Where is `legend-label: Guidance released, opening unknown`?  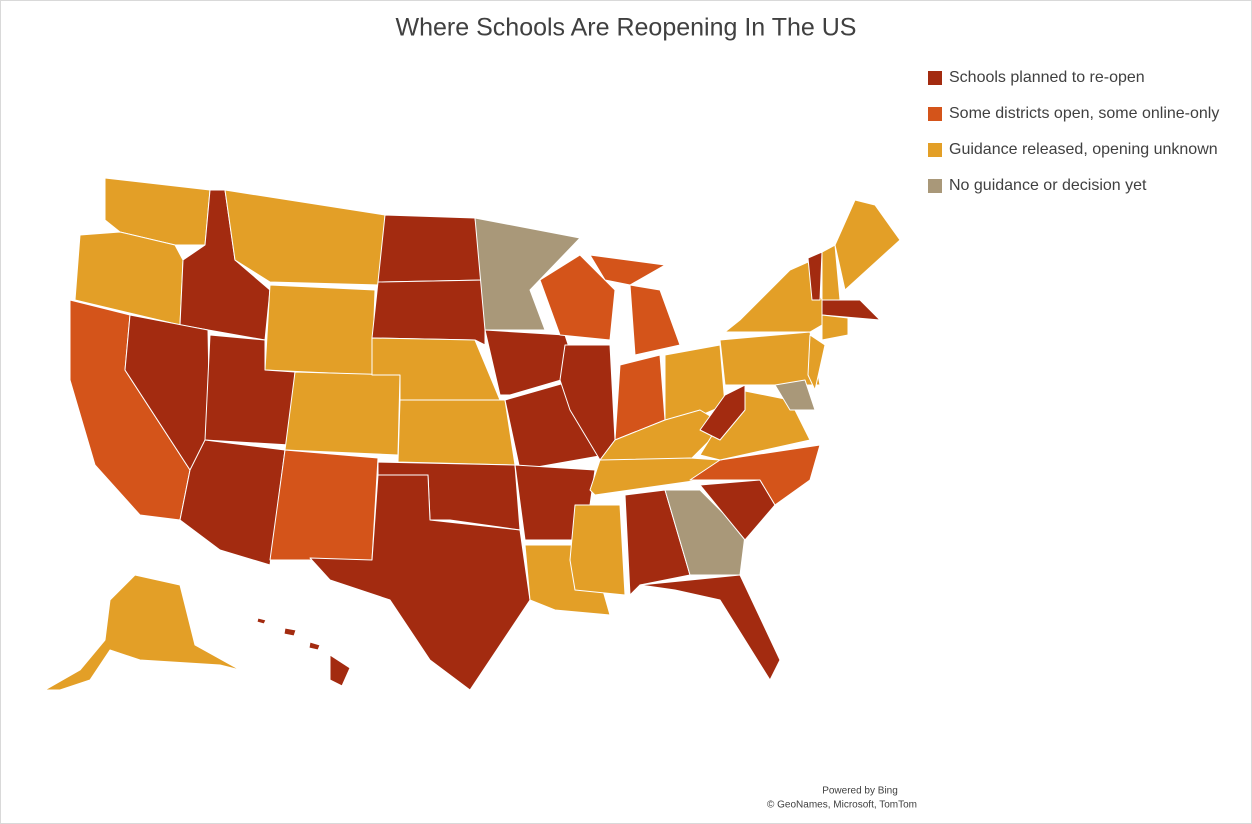
legend-label: Guidance released, opening unknown is located at coordinates (1083, 149).